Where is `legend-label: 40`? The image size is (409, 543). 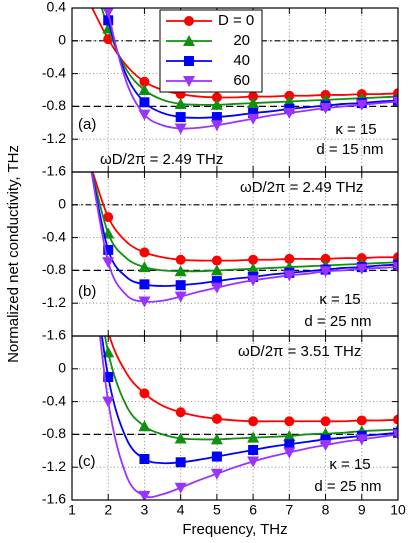
legend-label: 40 is located at coordinates (241, 60).